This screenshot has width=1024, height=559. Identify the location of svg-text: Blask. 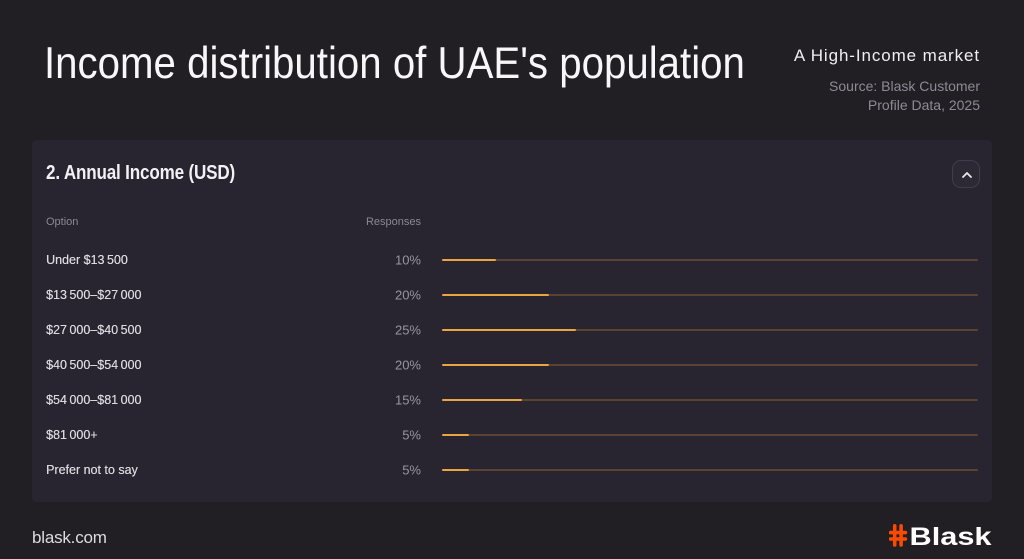
(951, 535).